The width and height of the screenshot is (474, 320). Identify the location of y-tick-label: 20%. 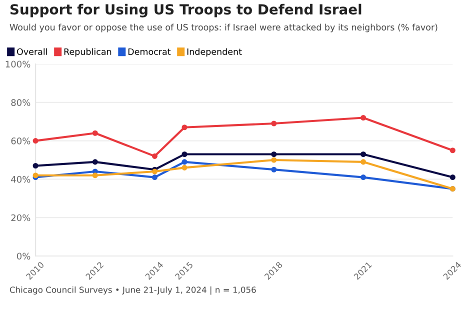
(20, 218).